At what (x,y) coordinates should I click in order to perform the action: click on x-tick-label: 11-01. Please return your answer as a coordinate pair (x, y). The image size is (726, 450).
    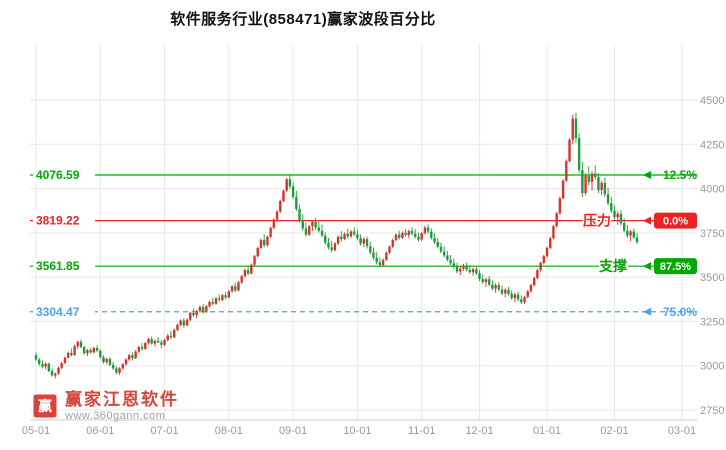
    Looking at the image, I should click on (421, 431).